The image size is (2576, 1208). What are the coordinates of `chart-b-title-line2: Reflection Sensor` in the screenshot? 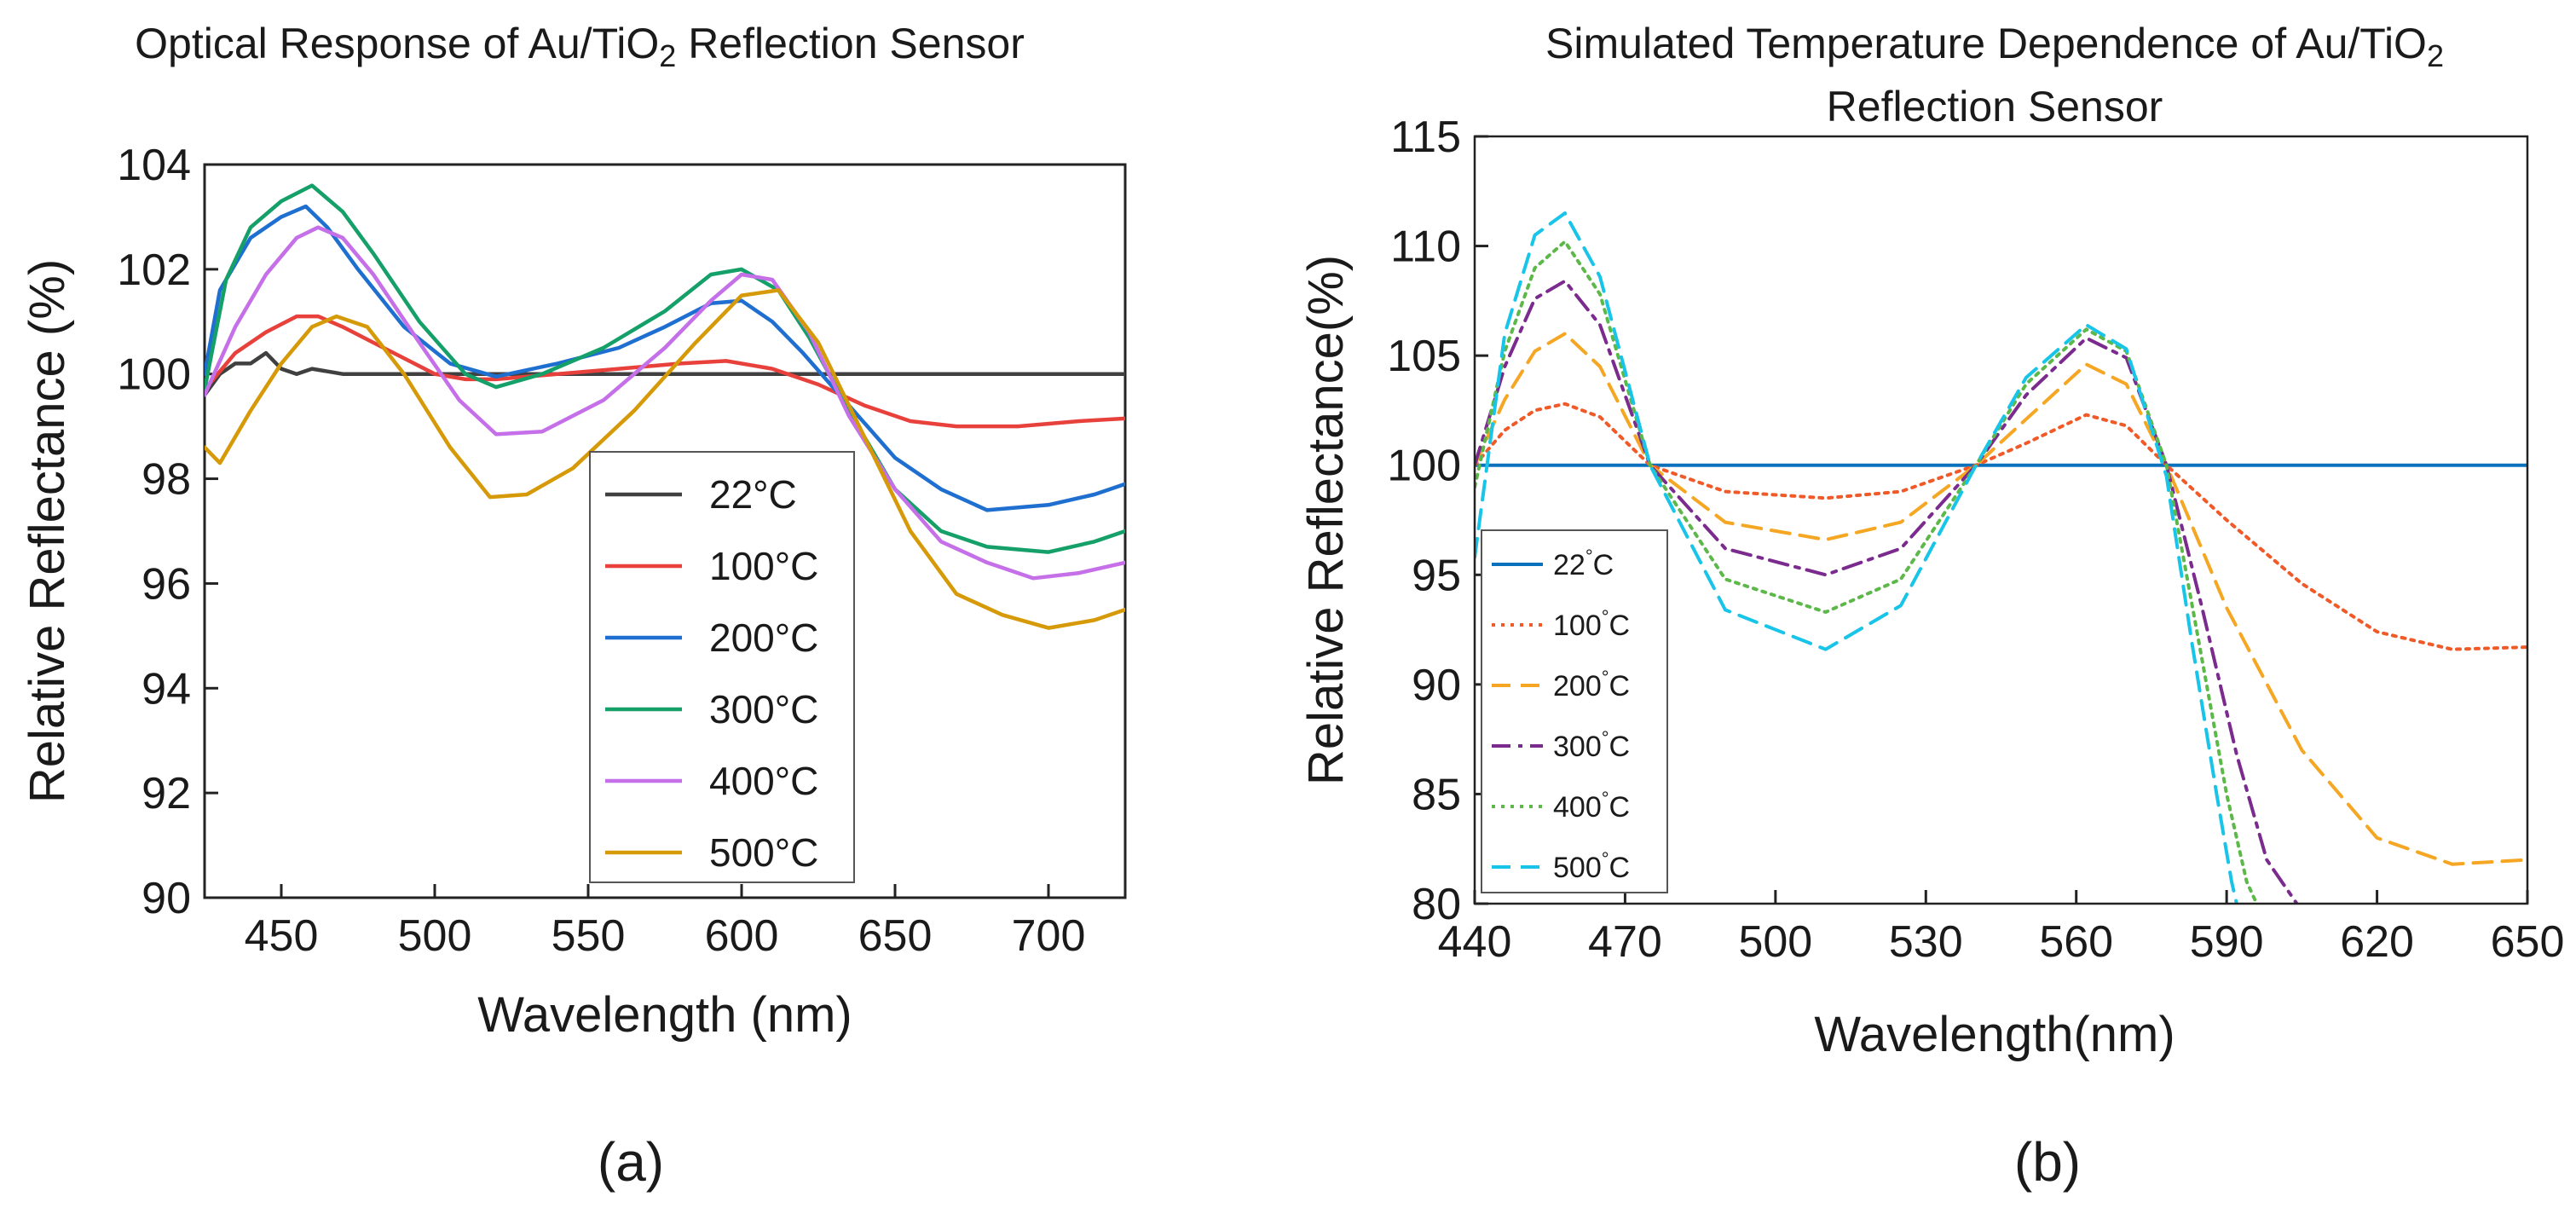 It's located at (1995, 106).